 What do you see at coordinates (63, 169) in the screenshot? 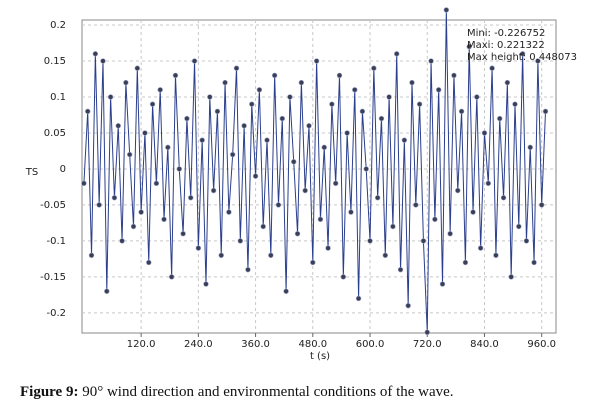
I see `y-tick-label: 0` at bounding box center [63, 169].